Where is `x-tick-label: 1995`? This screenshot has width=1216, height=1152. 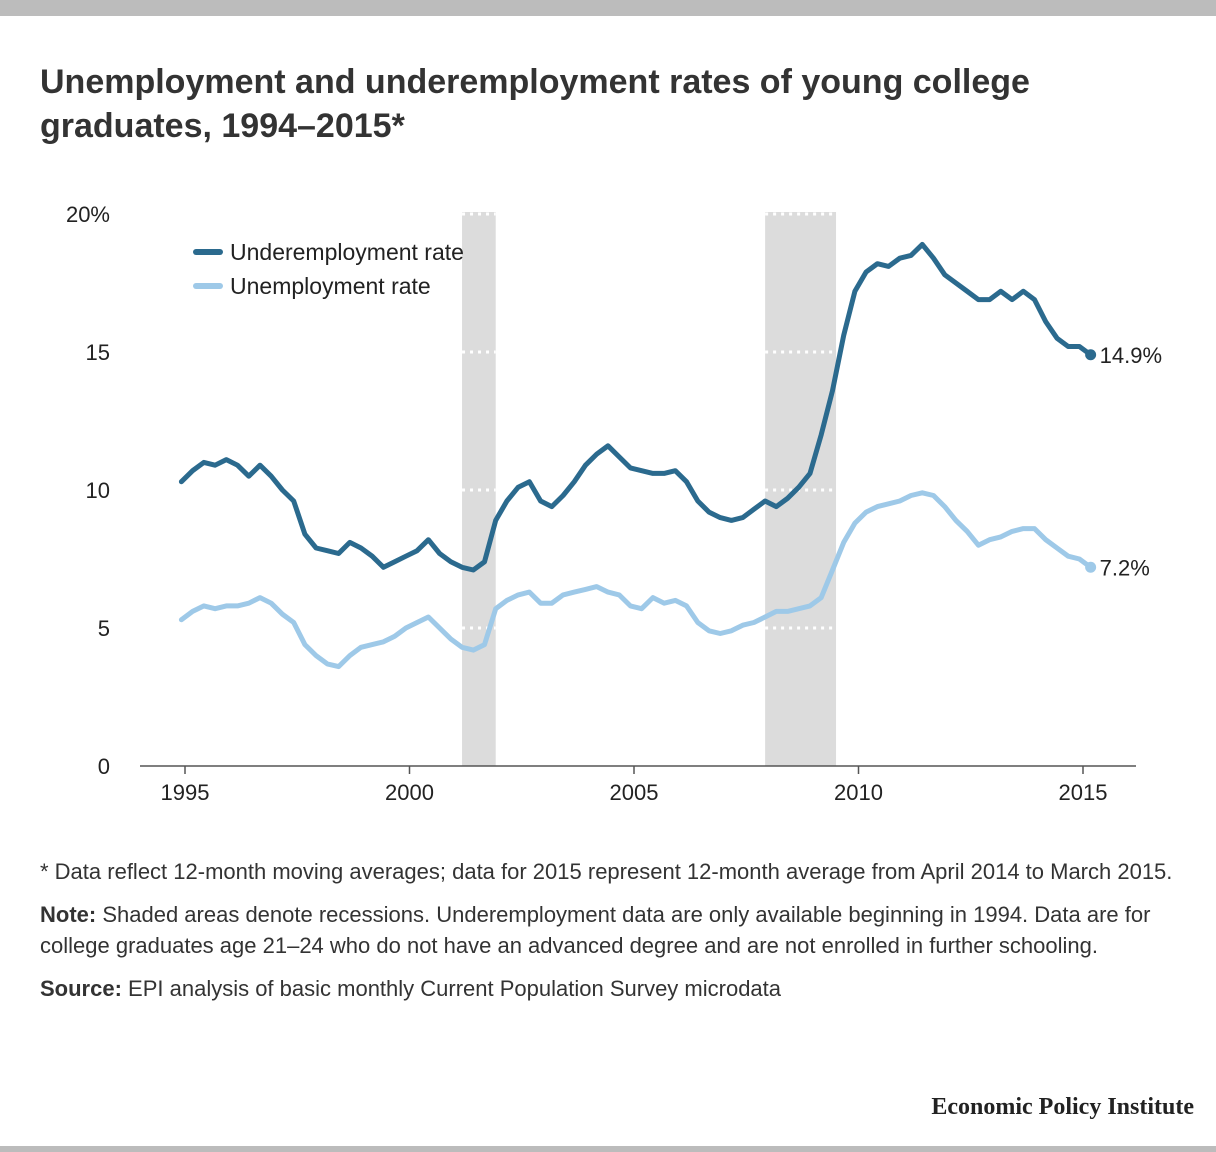
x-tick-label: 1995 is located at coordinates (185, 792).